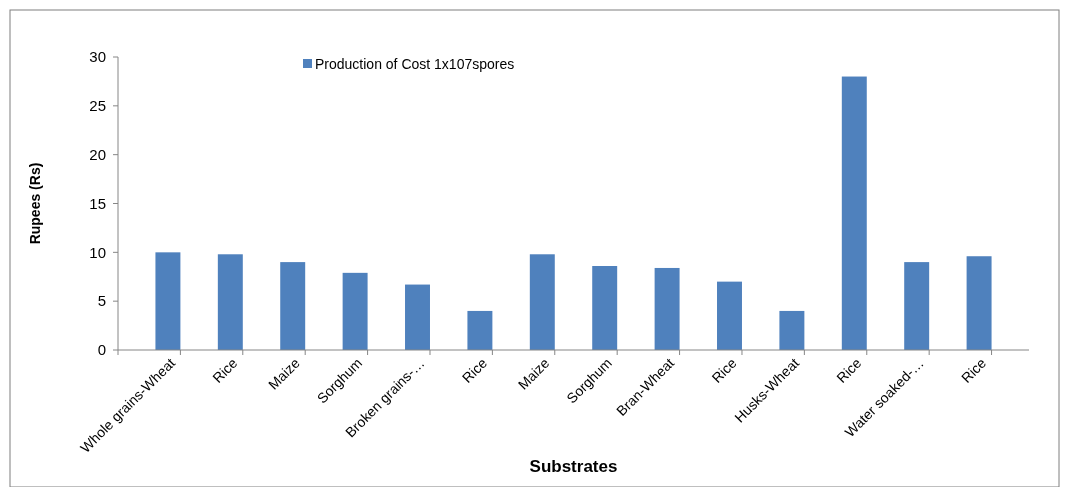 This screenshot has height=487, width=1069. What do you see at coordinates (97, 252) in the screenshot?
I see `y-tick-label: 10` at bounding box center [97, 252].